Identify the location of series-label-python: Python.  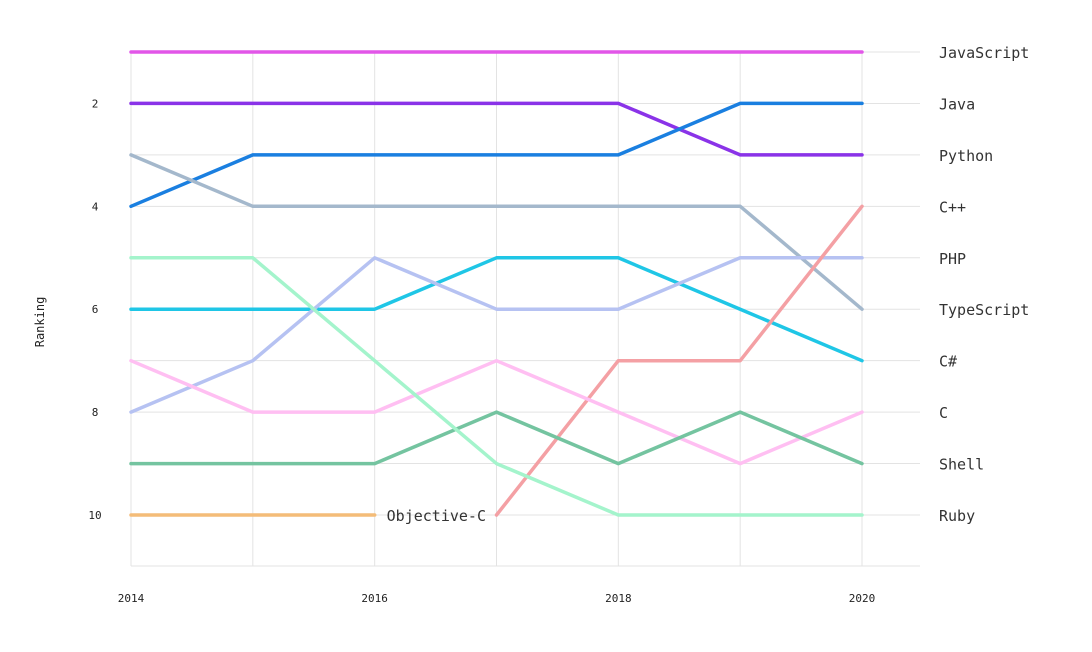
(966, 156).